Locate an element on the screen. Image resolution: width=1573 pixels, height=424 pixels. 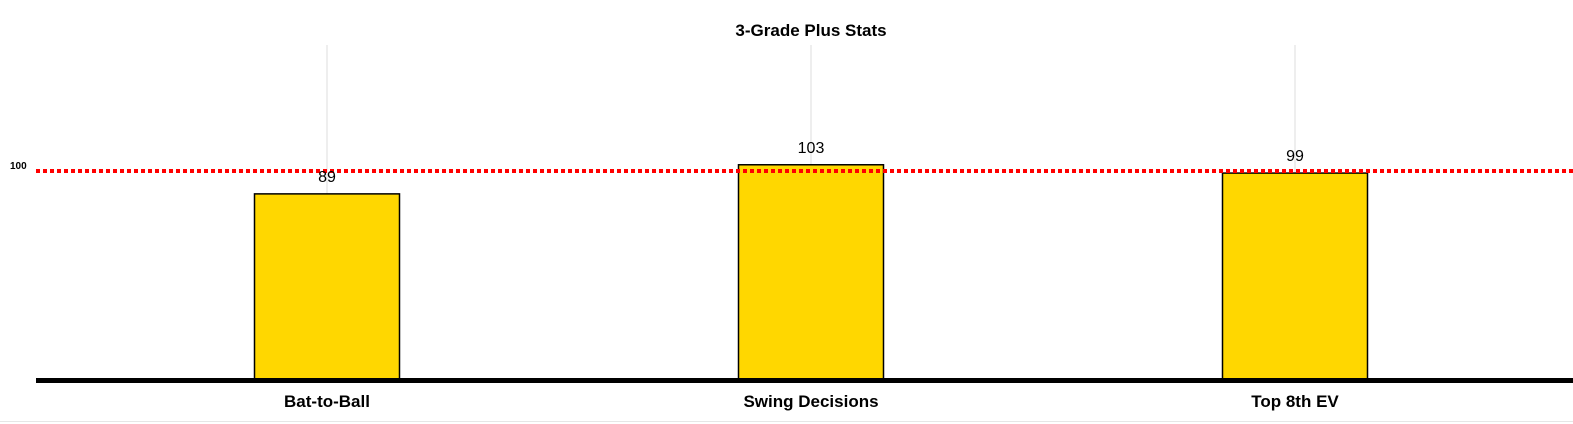
bar-swing-decisions is located at coordinates (811, 272).